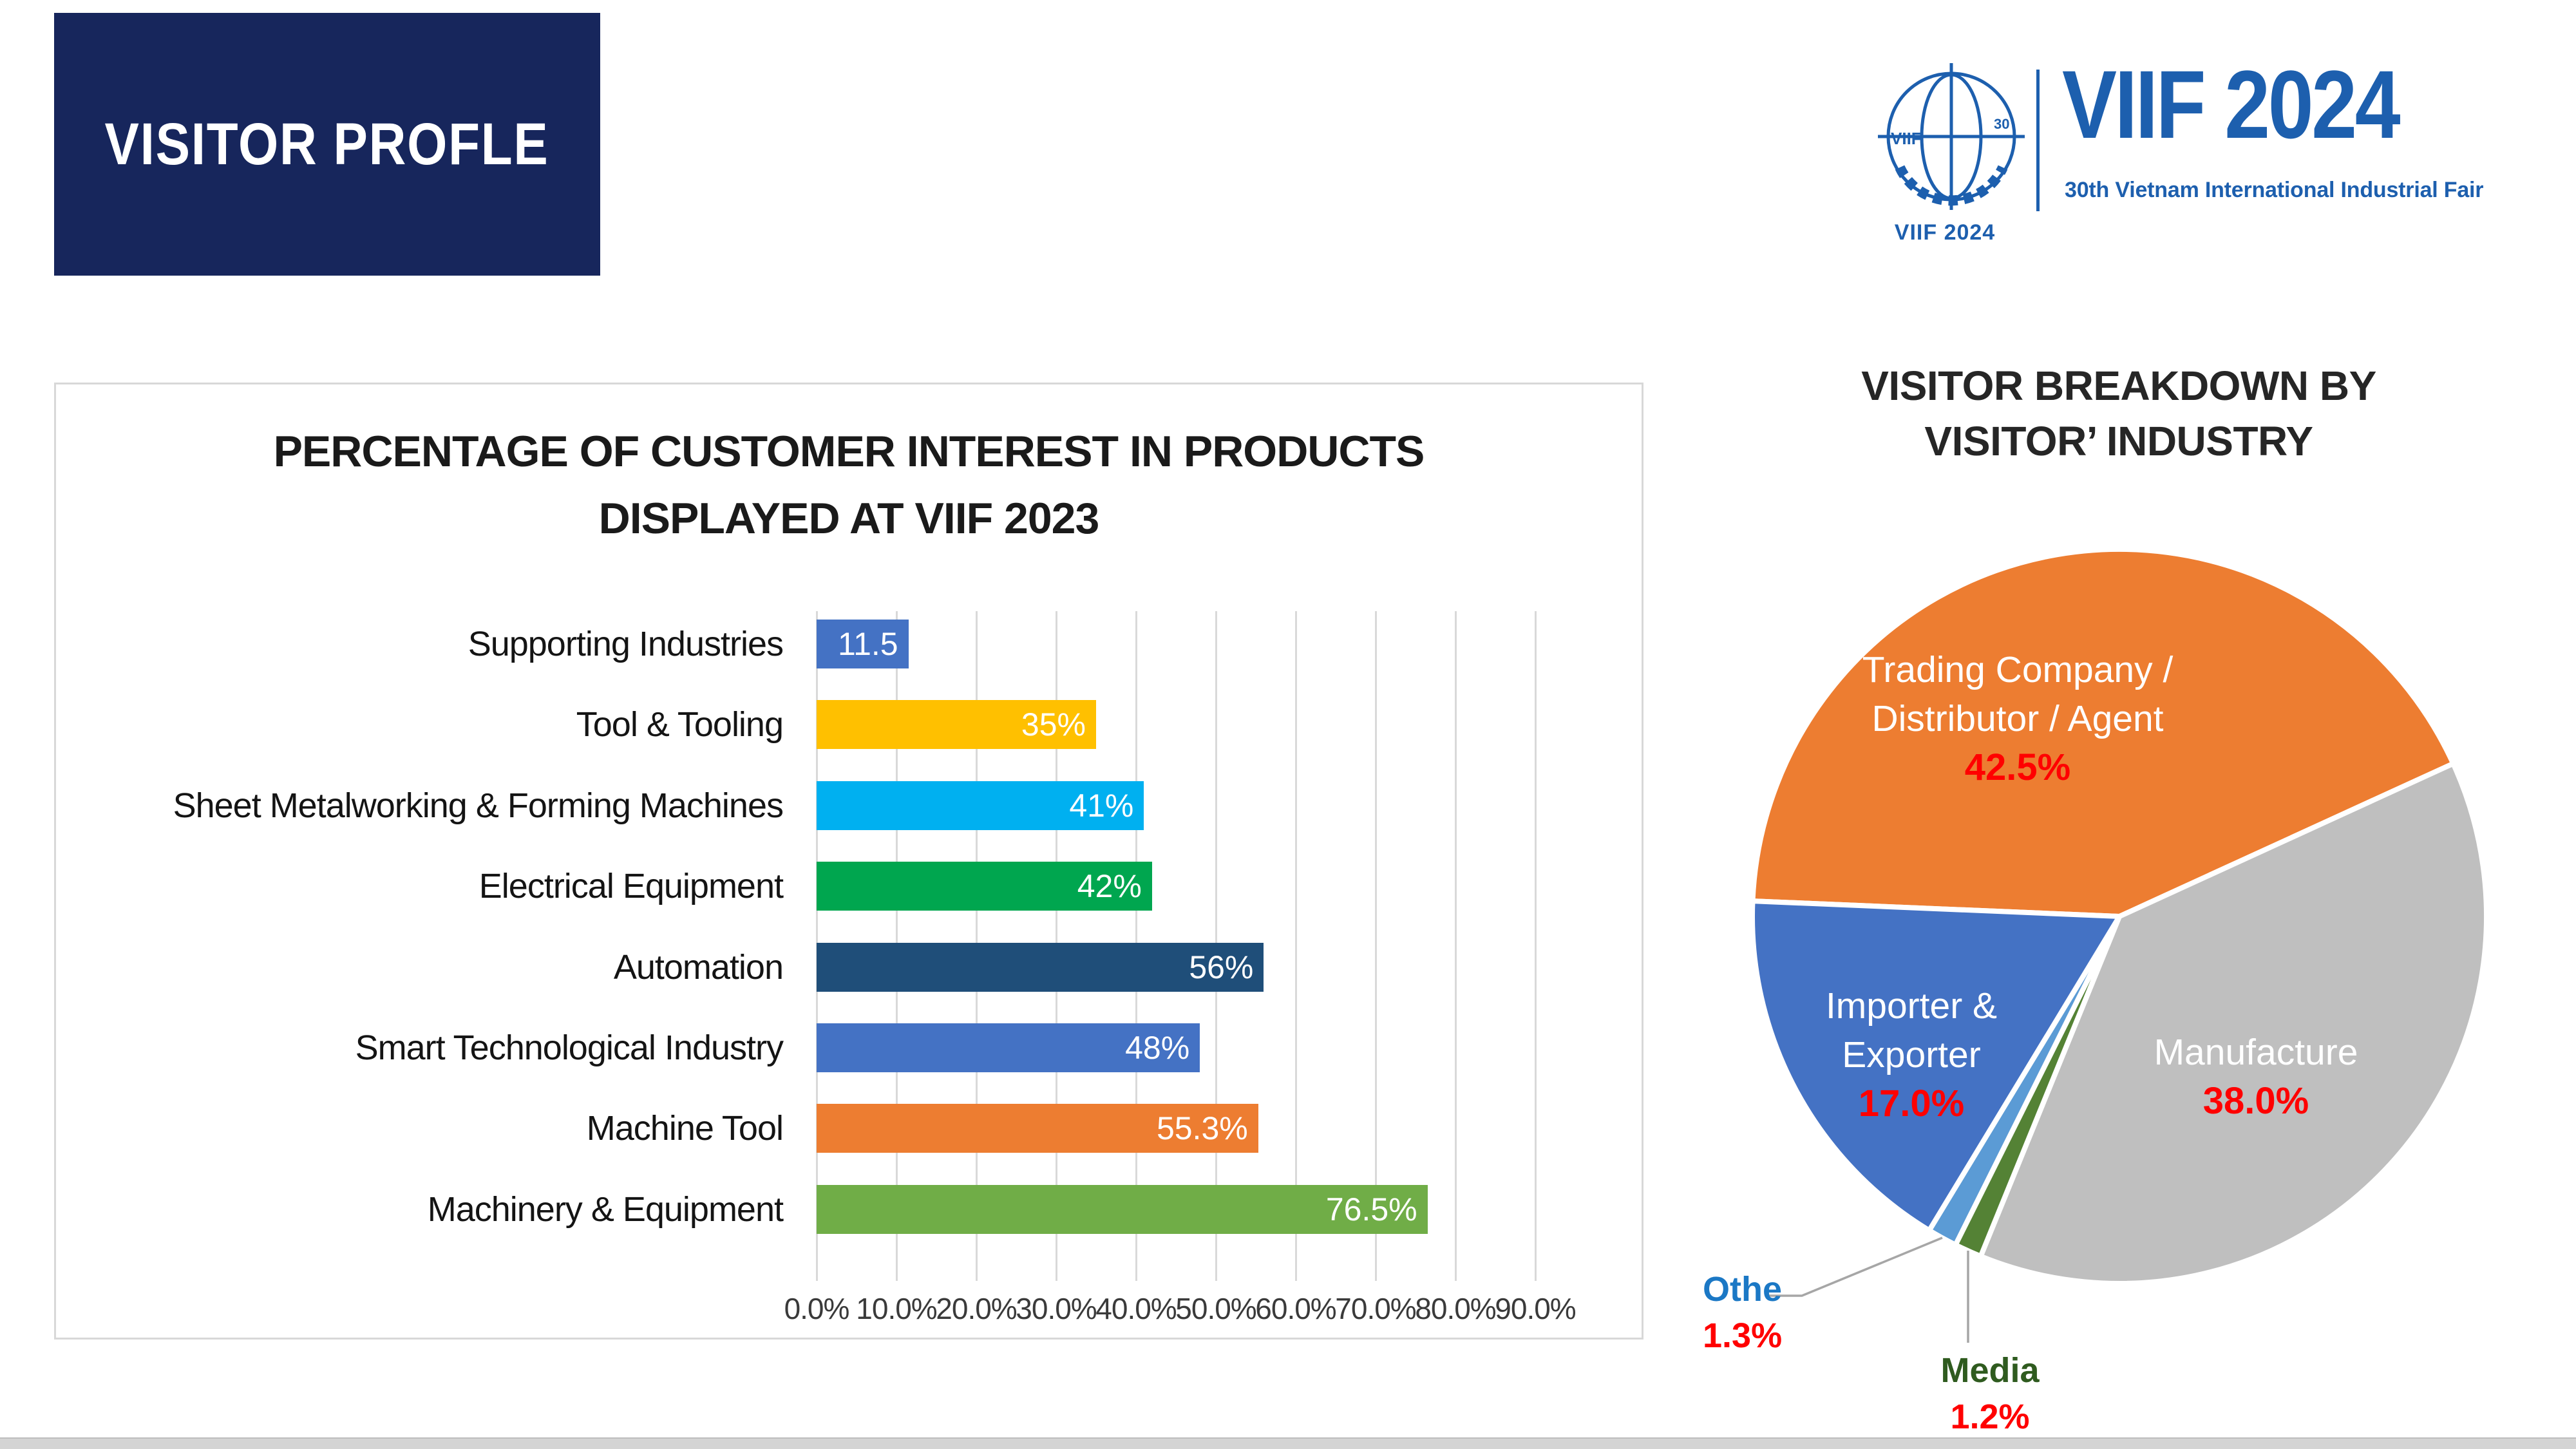 This screenshot has height=1449, width=2576. Describe the element at coordinates (1945, 232) in the screenshot. I see `emblem-caption: VIIF 2024` at that location.